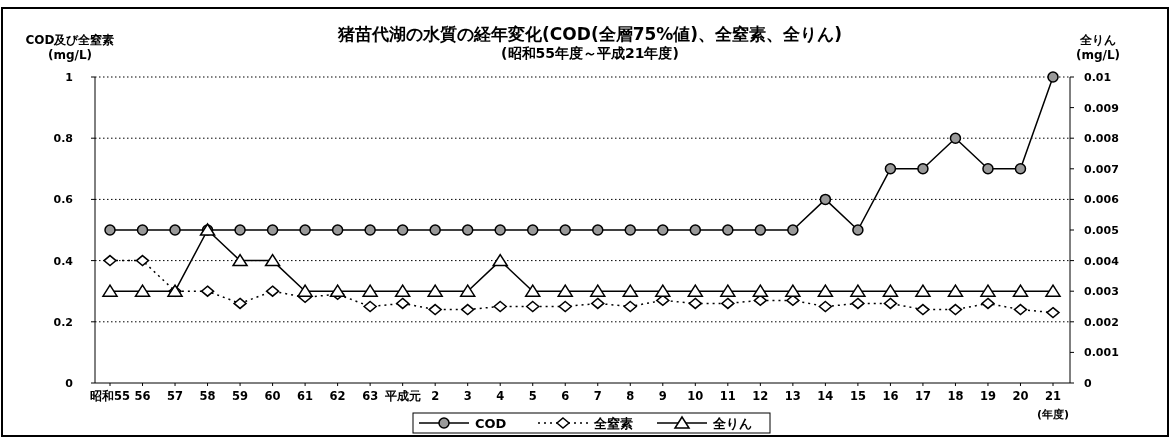  Describe the element at coordinates (727, 396) in the screenshot. I see `x-tick-label: 11` at that location.